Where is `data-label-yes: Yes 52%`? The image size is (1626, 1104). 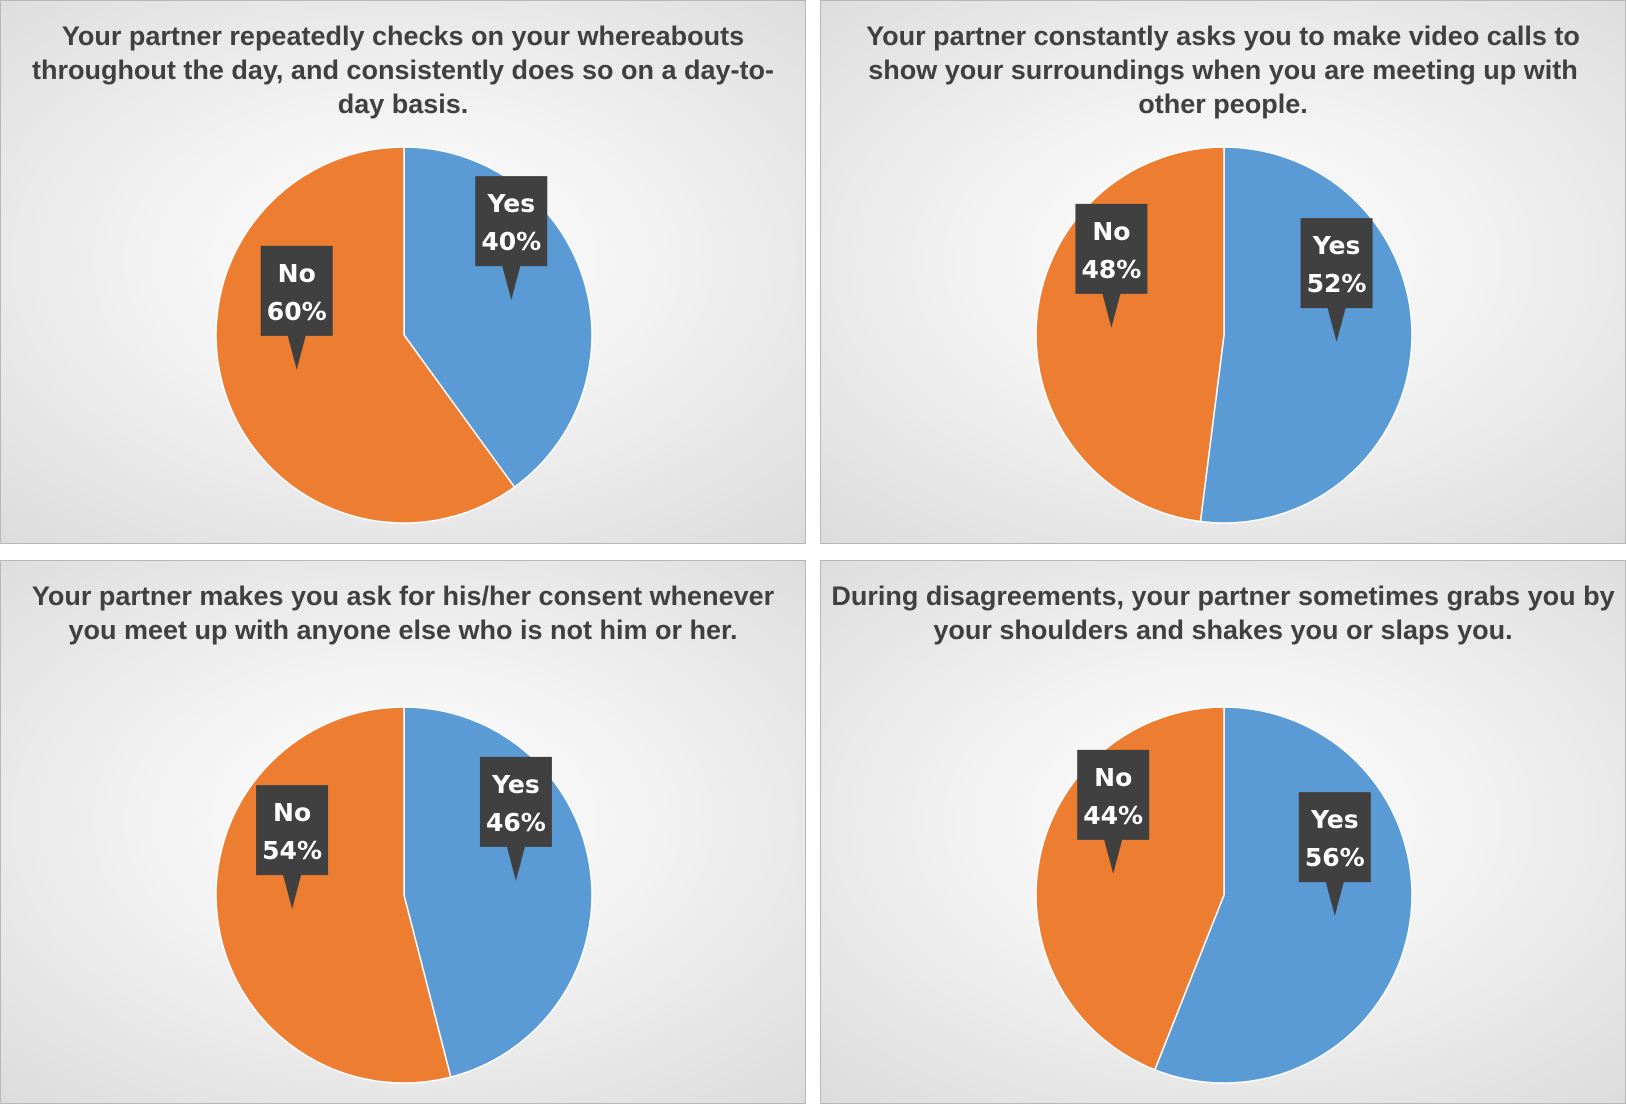
data-label-yes: Yes 52% is located at coordinates (1336, 280).